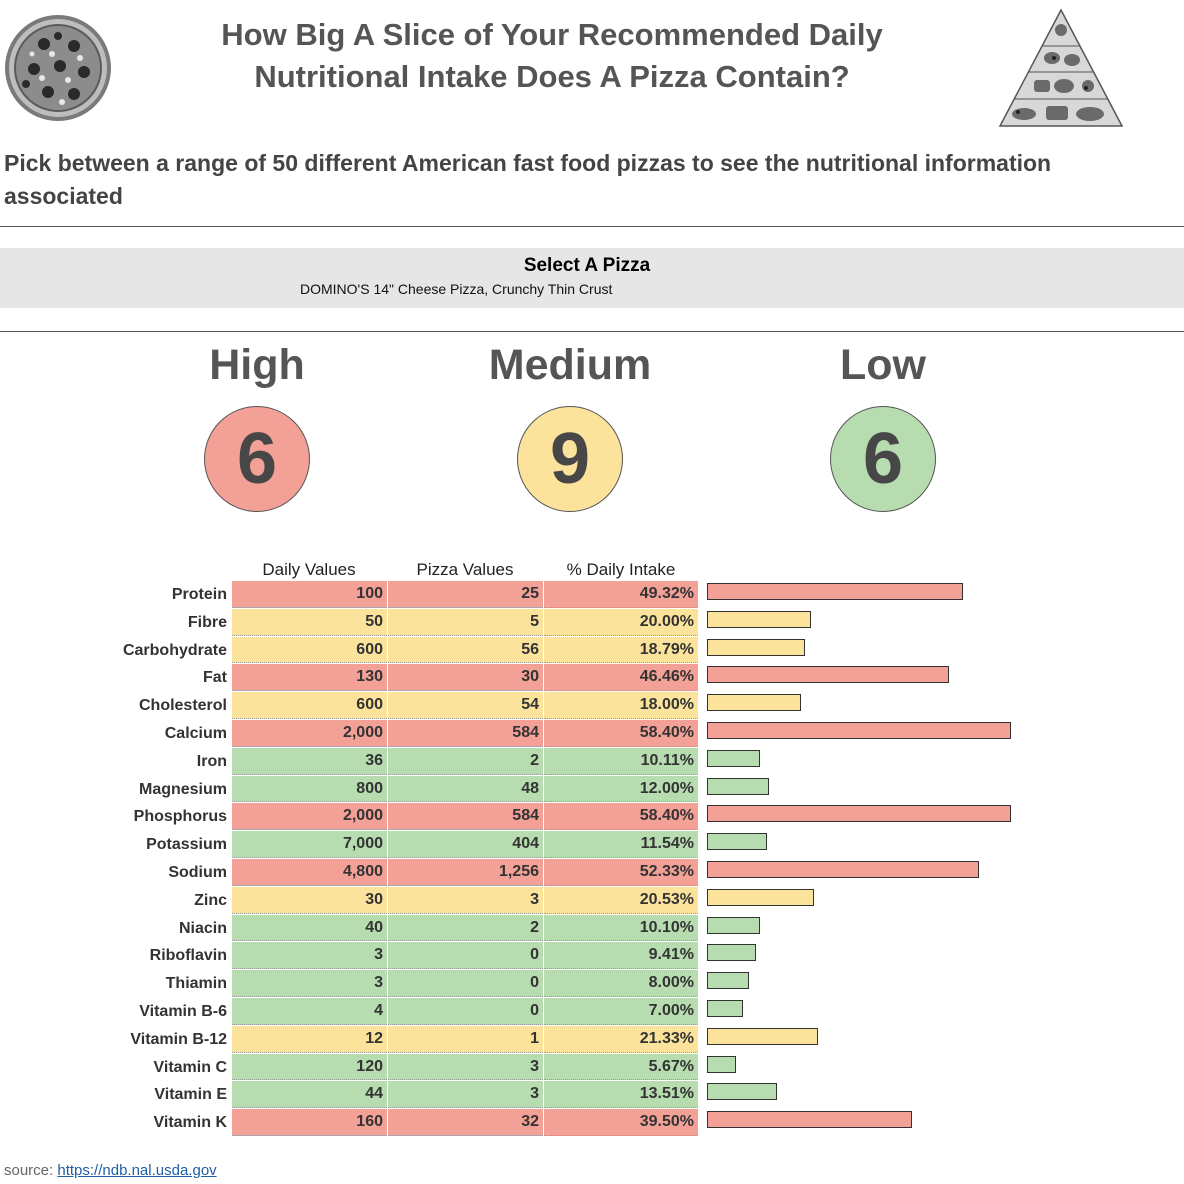  Describe the element at coordinates (29, 1170) in the screenshot. I see `source-prefix: source:` at that location.